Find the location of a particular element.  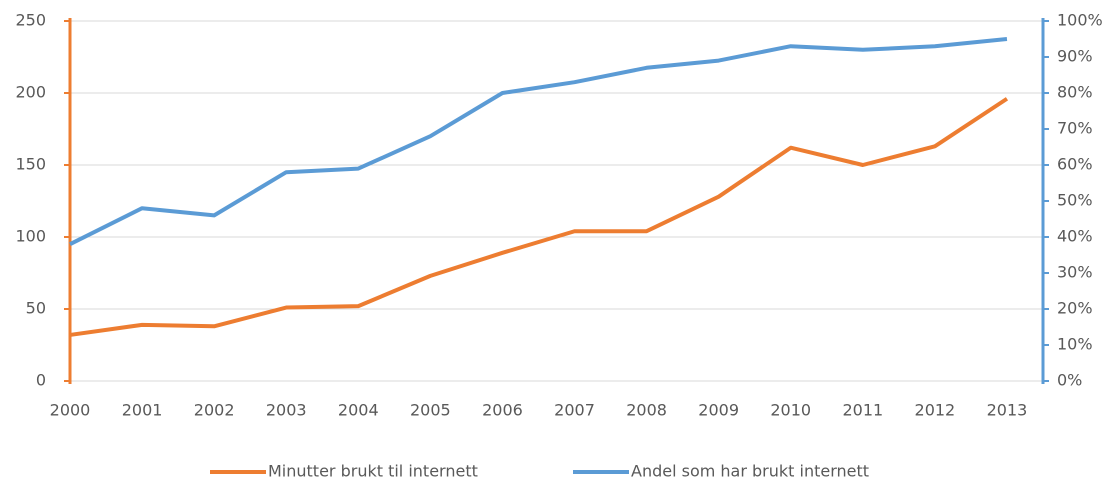

x-tick-label: 2009 is located at coordinates (718, 410).